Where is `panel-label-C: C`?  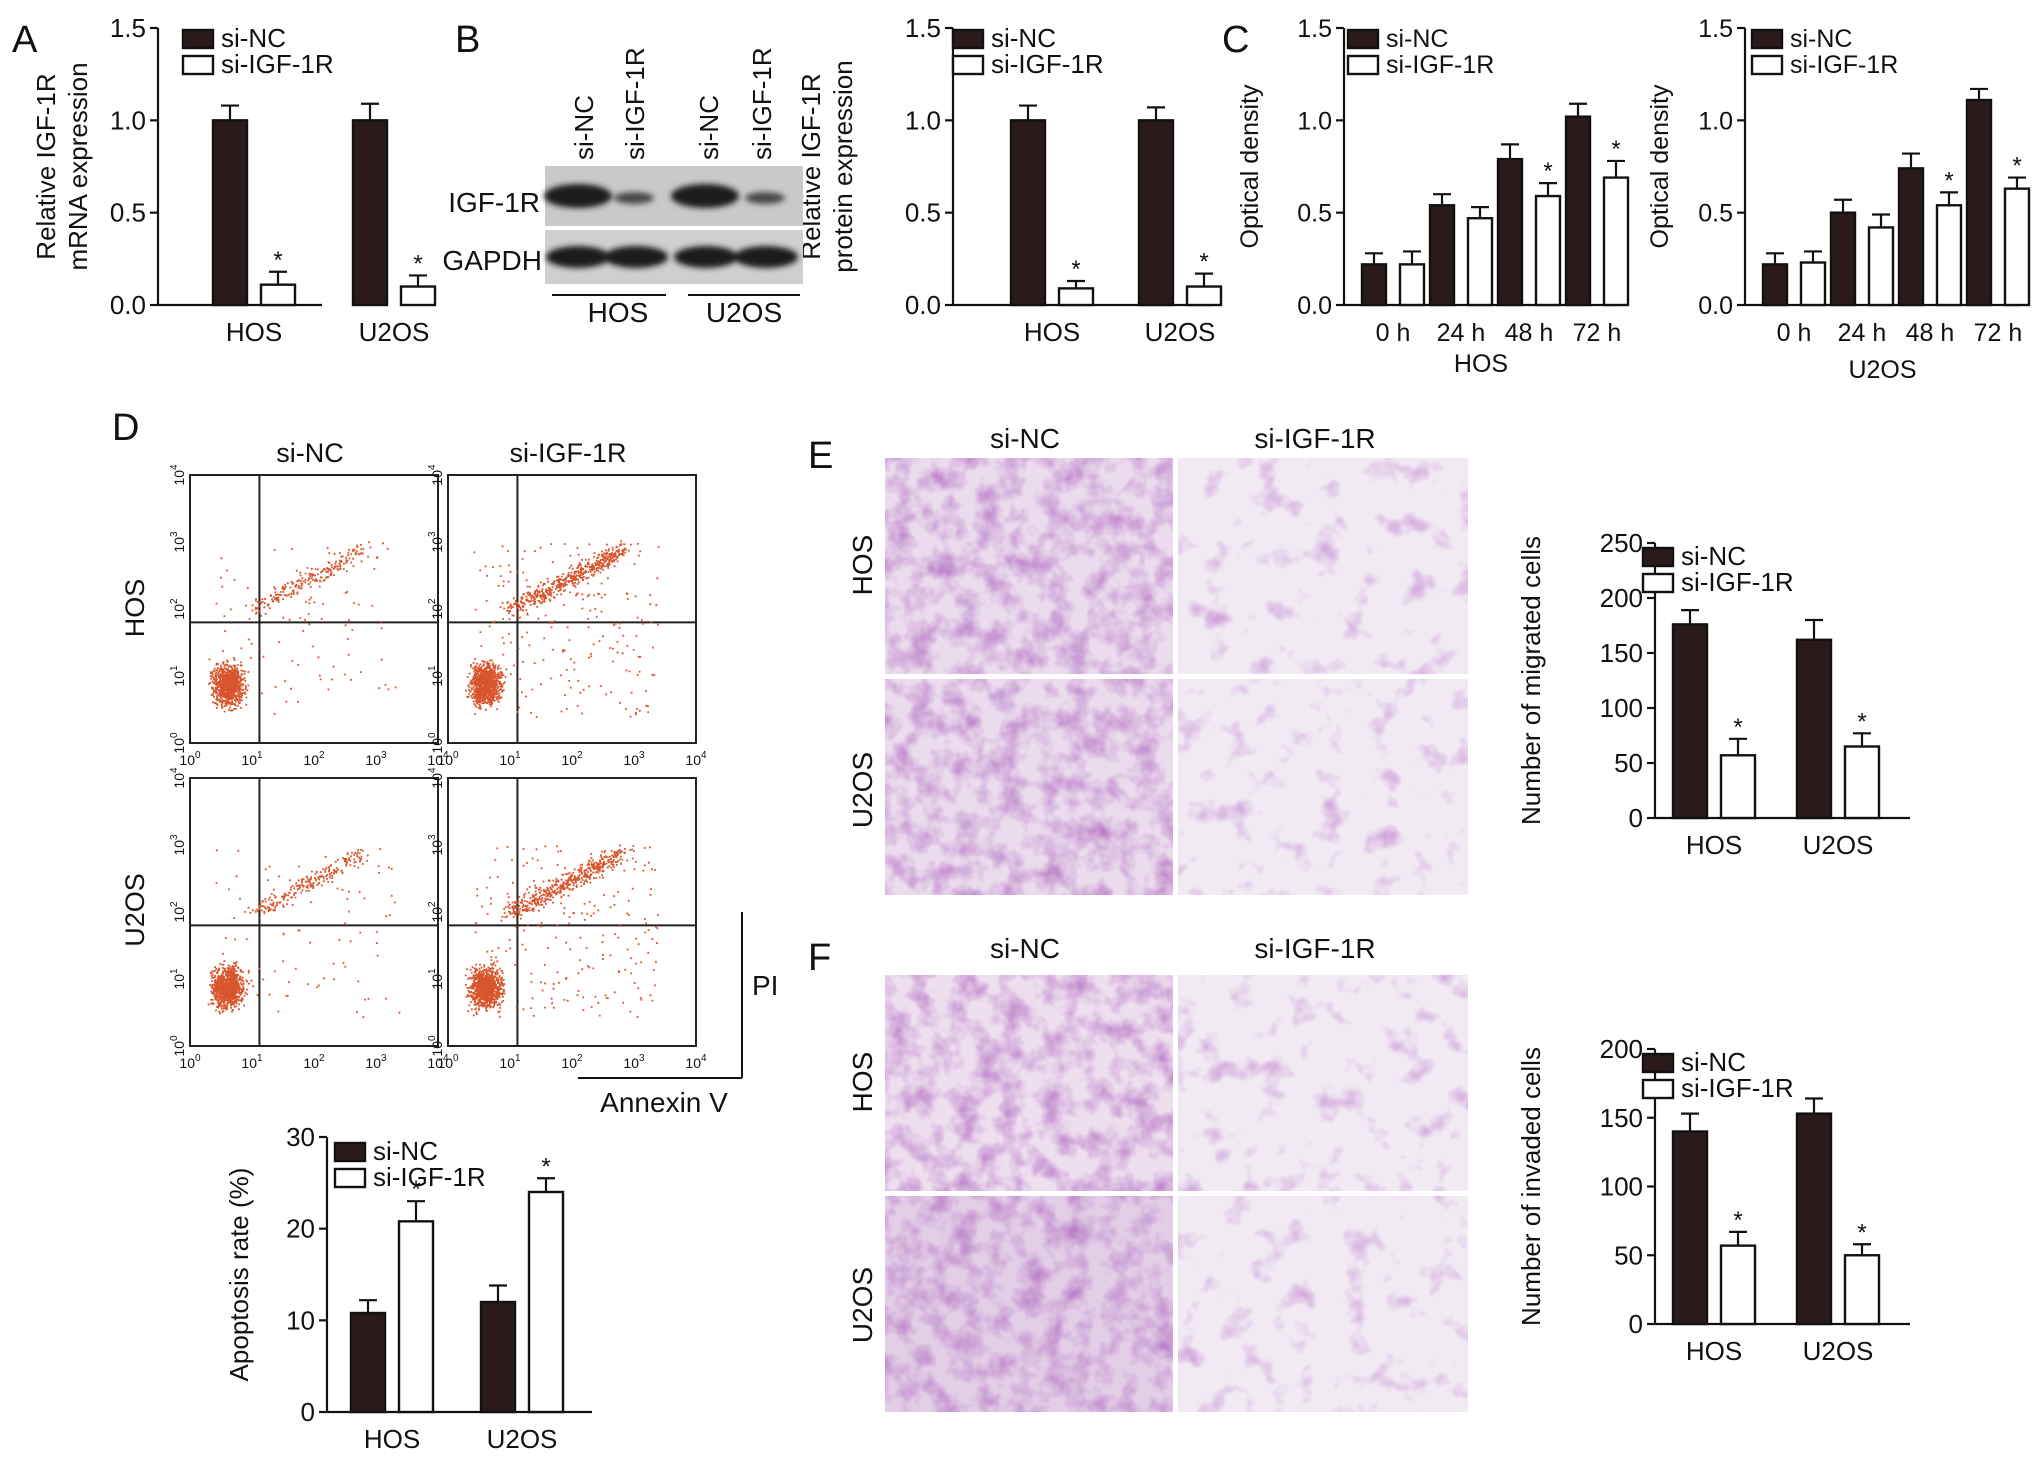 panel-label-C: C is located at coordinates (1235, 40).